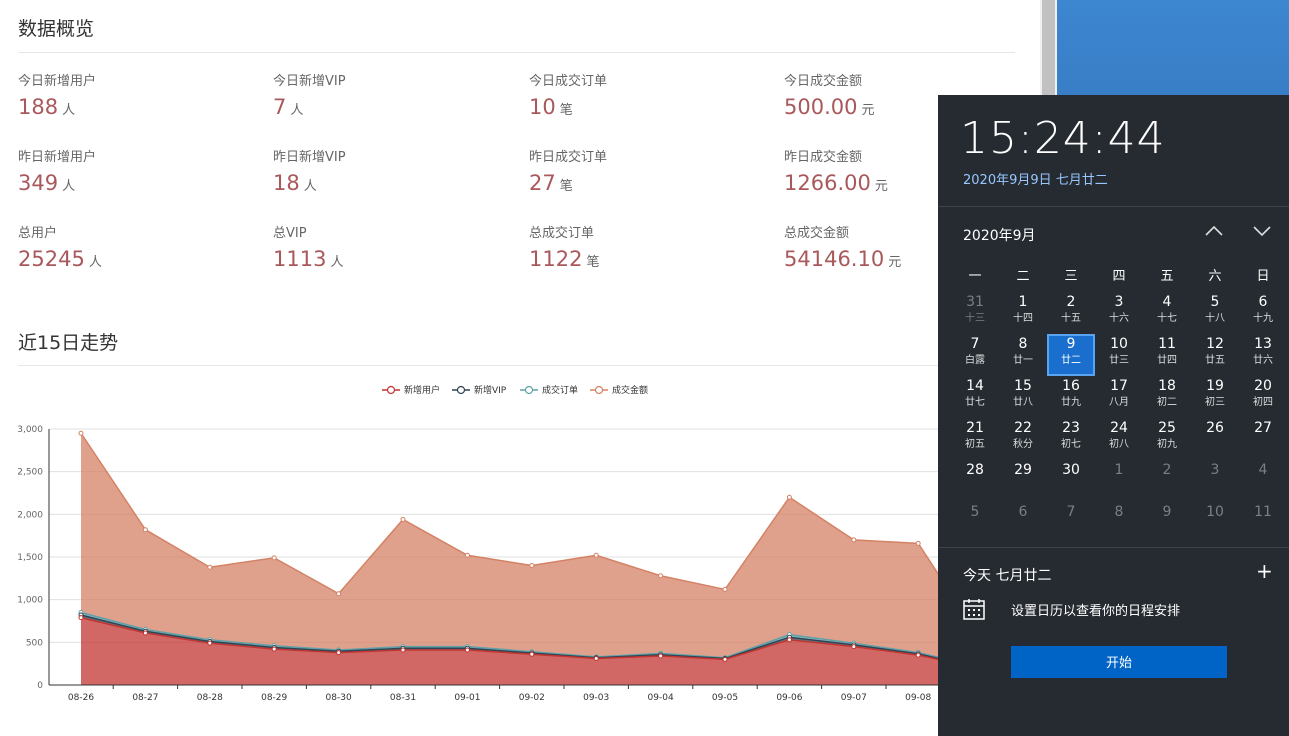 This screenshot has height=736, width=1289. What do you see at coordinates (975, 523) in the screenshot?
I see `calendar-day: 5` at bounding box center [975, 523].